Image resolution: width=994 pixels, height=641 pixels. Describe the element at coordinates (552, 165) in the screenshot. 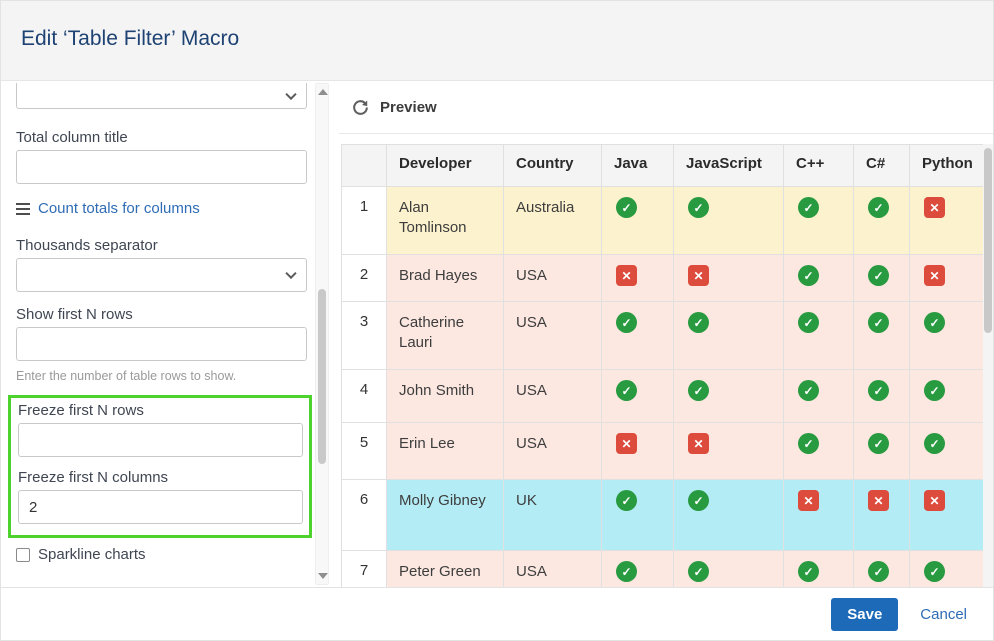

I see `column-header-country: Country` at that location.